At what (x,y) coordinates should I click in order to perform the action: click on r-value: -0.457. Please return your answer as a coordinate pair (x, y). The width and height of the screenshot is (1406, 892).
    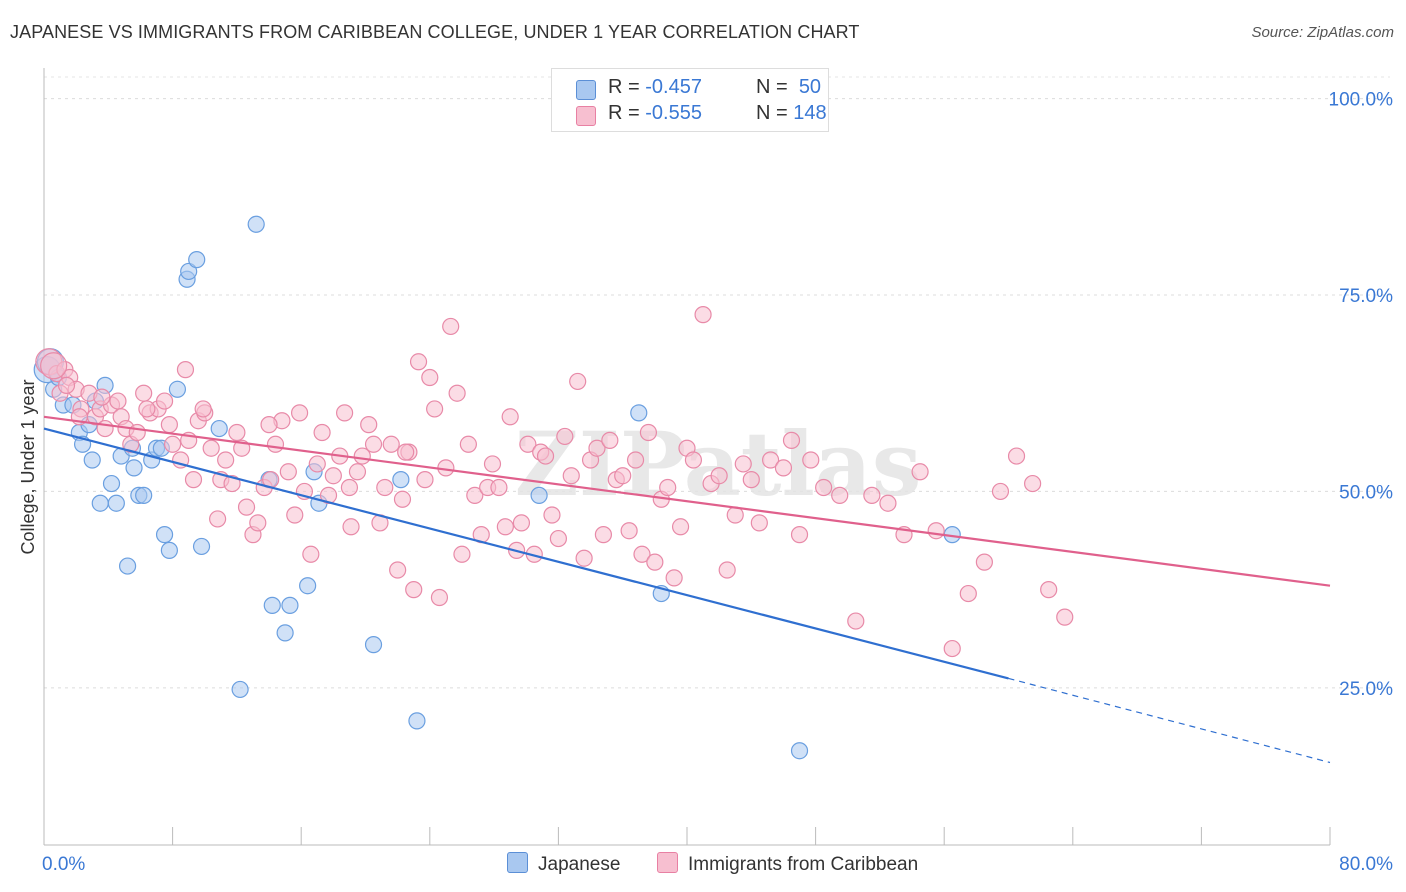
    Looking at the image, I should click on (673, 87).